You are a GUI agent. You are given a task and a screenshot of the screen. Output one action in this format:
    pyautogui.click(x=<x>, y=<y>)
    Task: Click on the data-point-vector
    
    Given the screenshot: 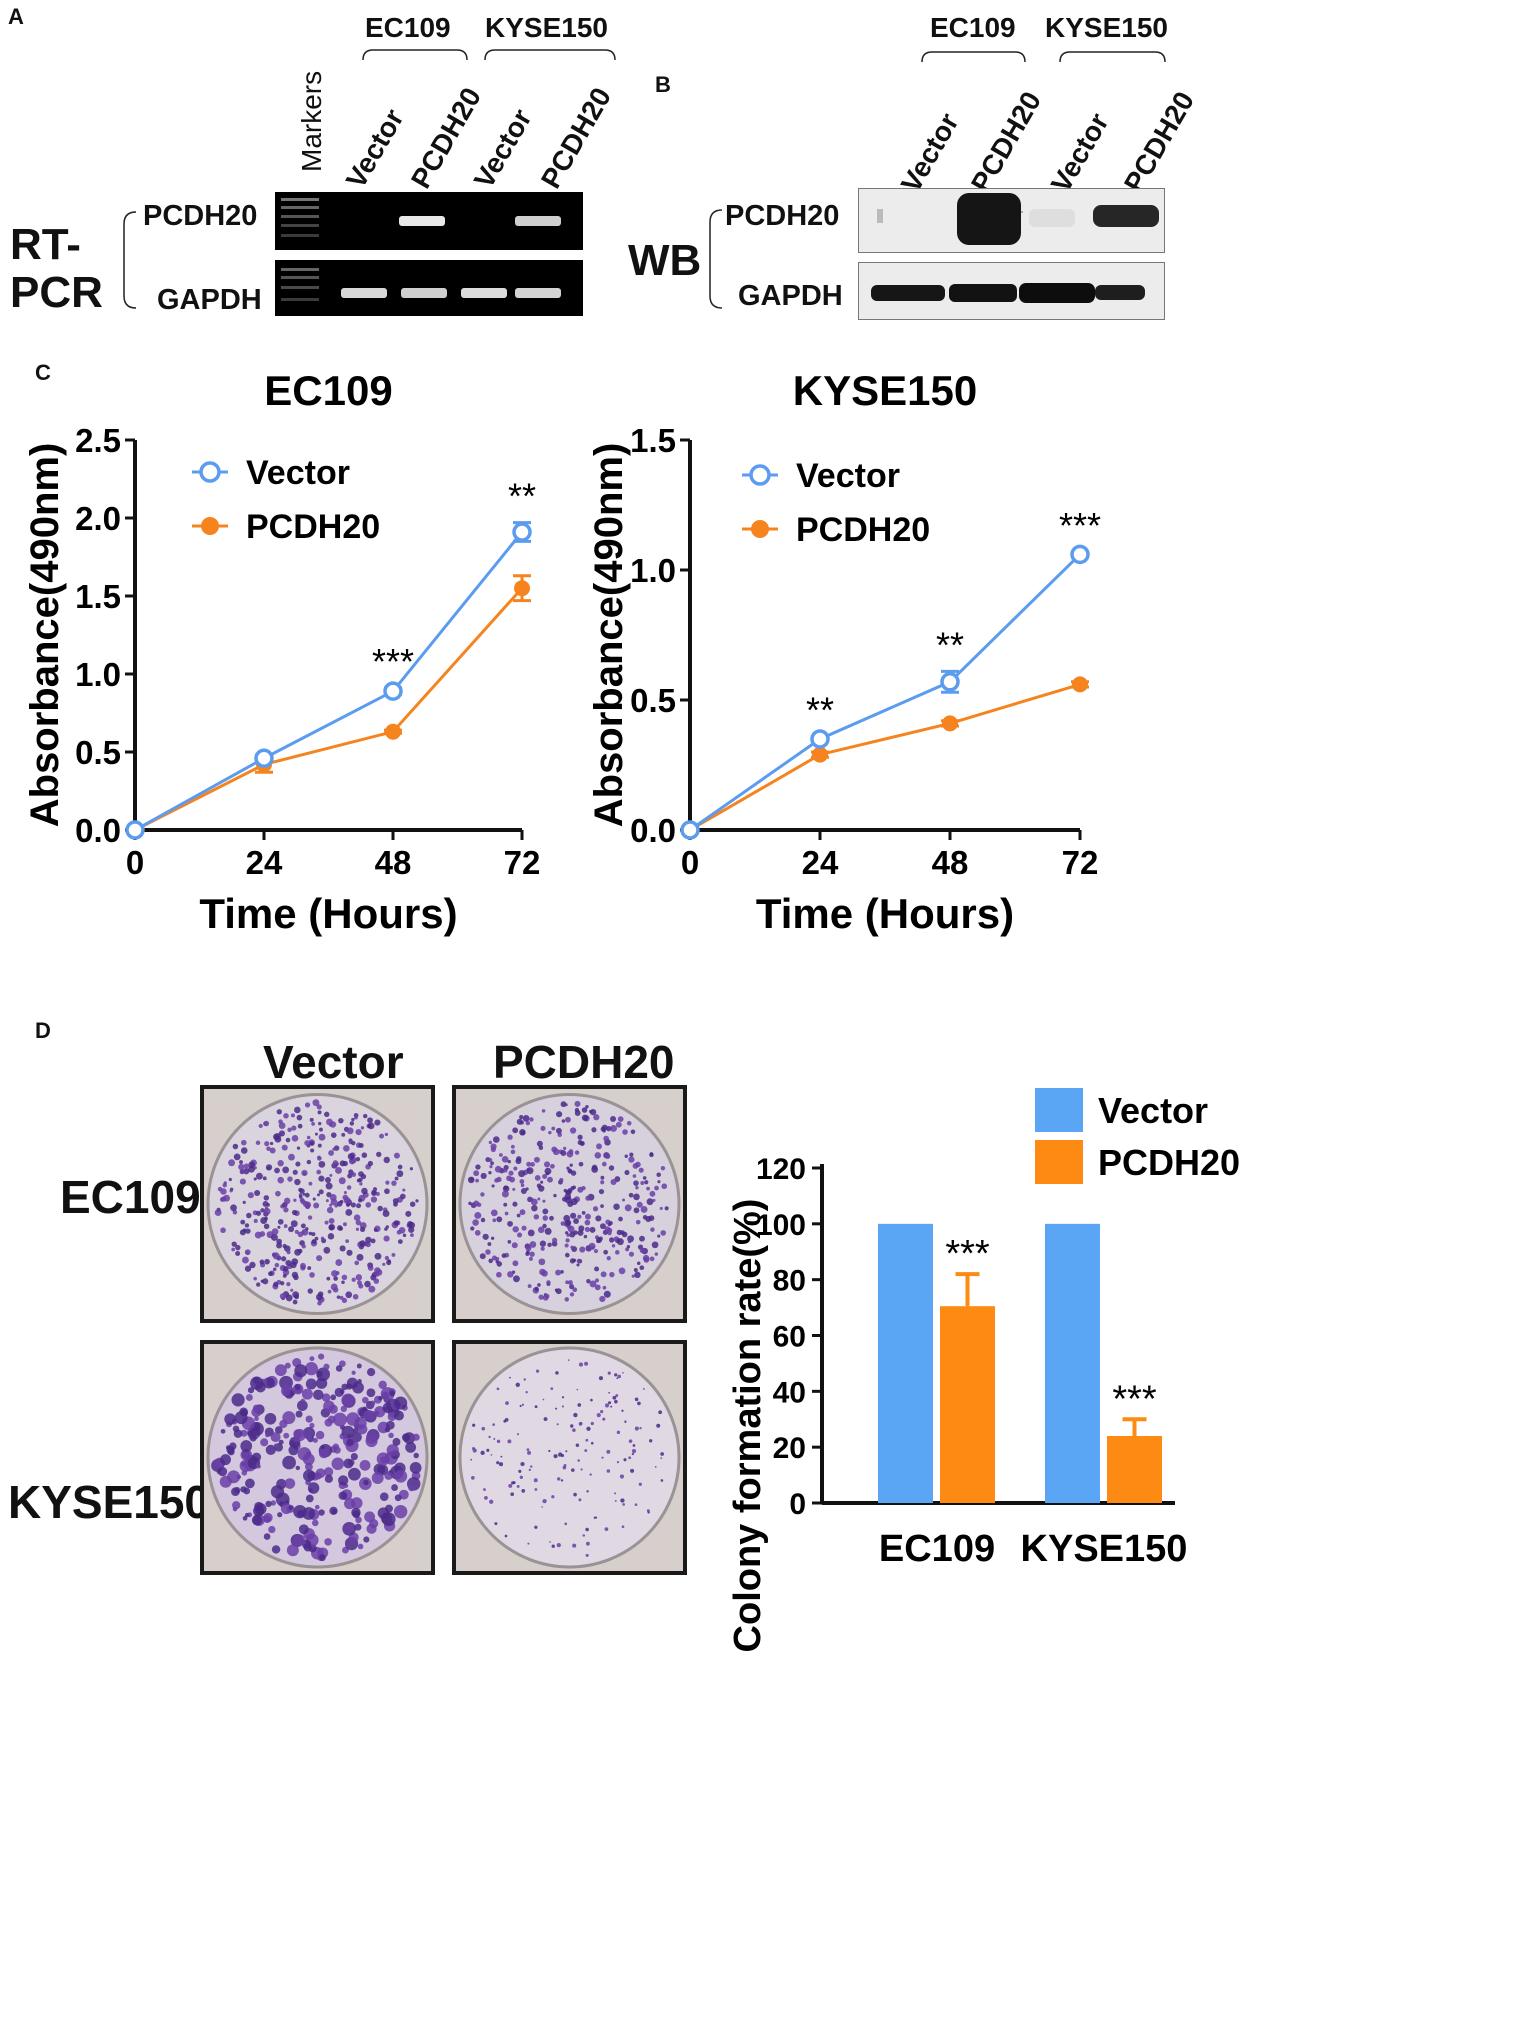 What is the action you would take?
    pyautogui.click(x=264, y=758)
    